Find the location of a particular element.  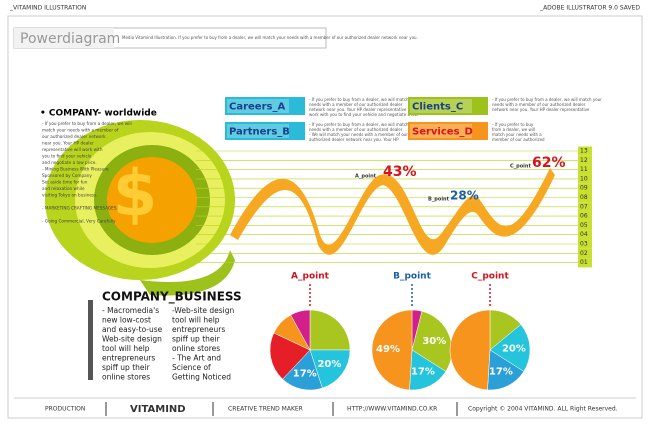

company-text: Set aside time for fun is located at coordinates (65, 182).